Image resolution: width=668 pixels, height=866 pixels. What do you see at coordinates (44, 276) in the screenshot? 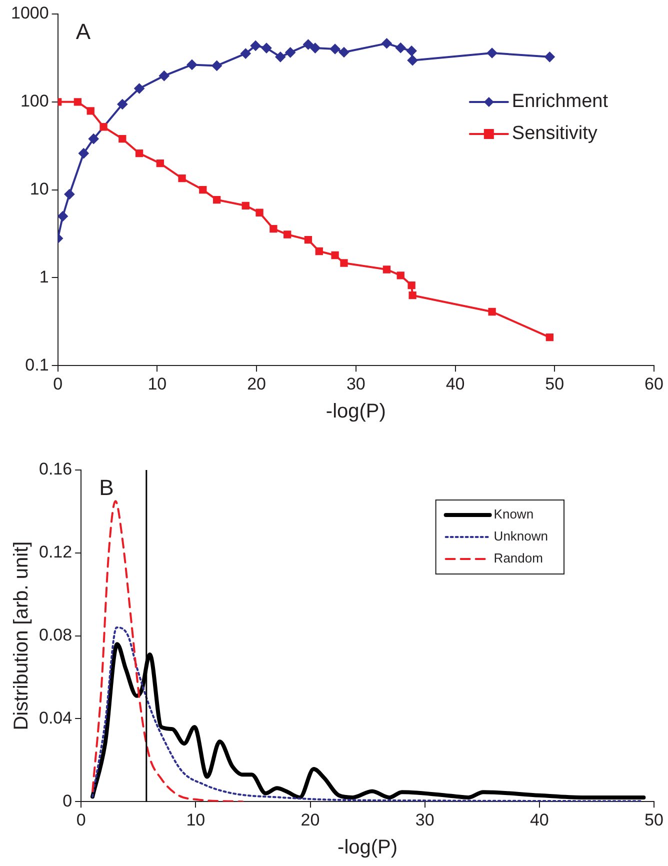
I see `y-tick-label: 1` at bounding box center [44, 276].